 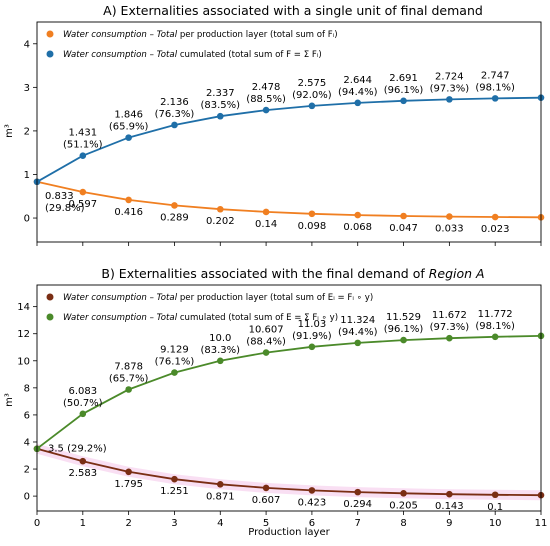 I want to click on panel-a-ytick-label: 3, so click(x=27, y=88).